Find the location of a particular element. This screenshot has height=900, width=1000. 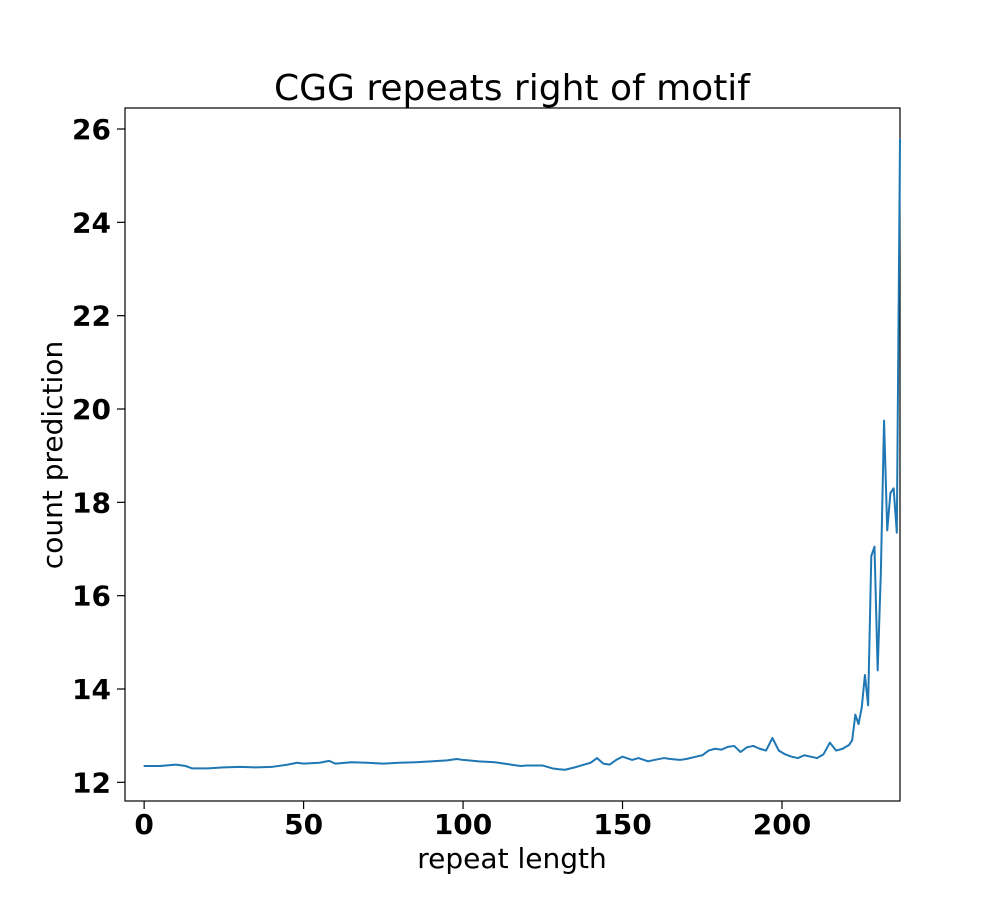

y-axis: 12 14 16 18 20 22 24 26 is located at coordinates (98, 456).